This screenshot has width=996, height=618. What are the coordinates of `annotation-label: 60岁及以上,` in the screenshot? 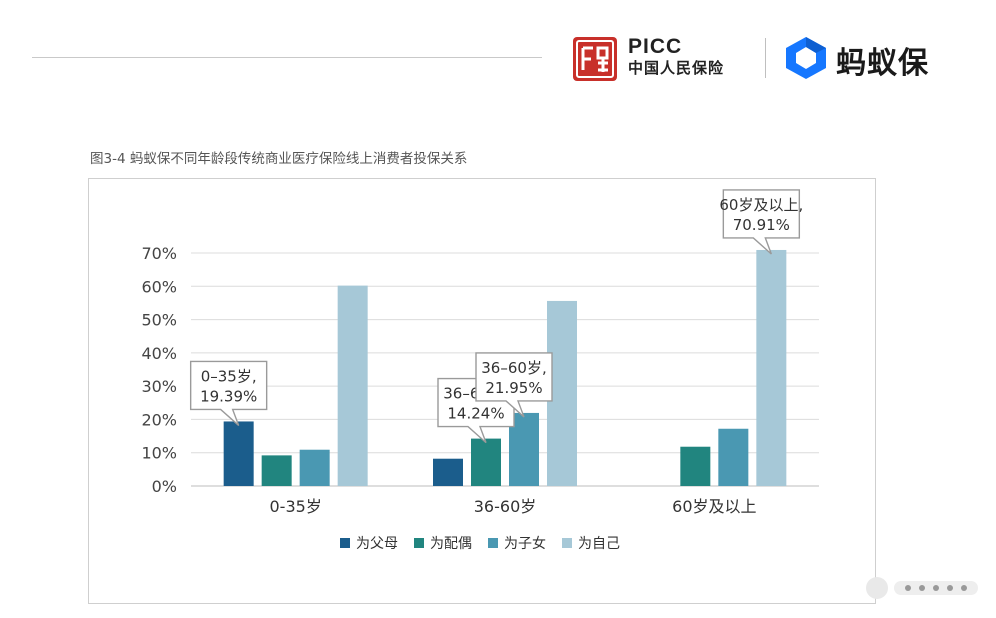 It's located at (761, 205).